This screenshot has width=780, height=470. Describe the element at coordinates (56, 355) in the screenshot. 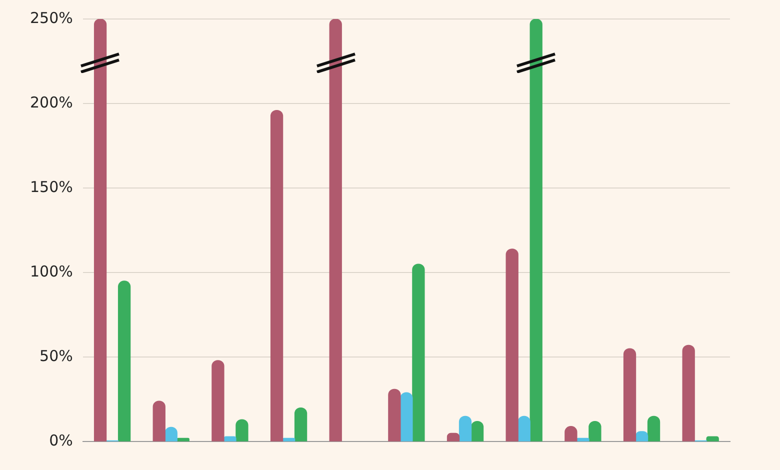

I see `y-tick-label: 50%` at that location.